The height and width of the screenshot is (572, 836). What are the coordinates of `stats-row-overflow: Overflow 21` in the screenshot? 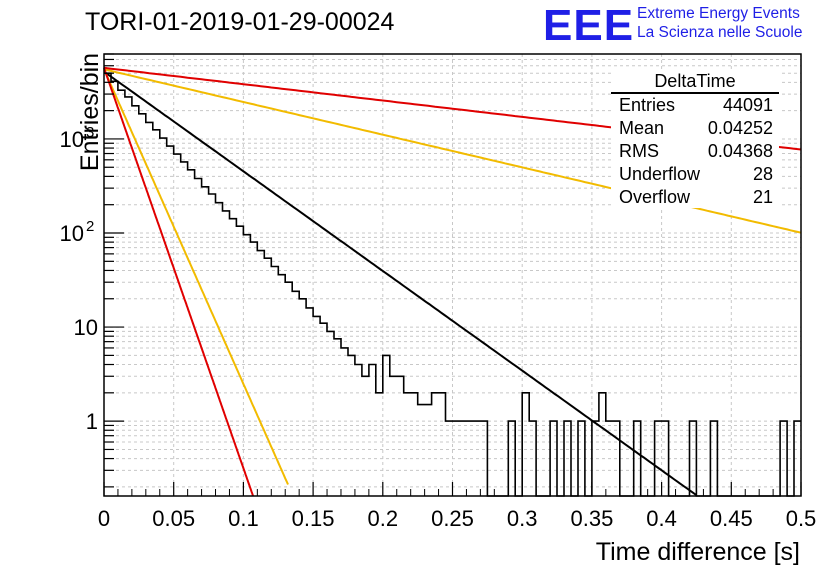 It's located at (696, 197).